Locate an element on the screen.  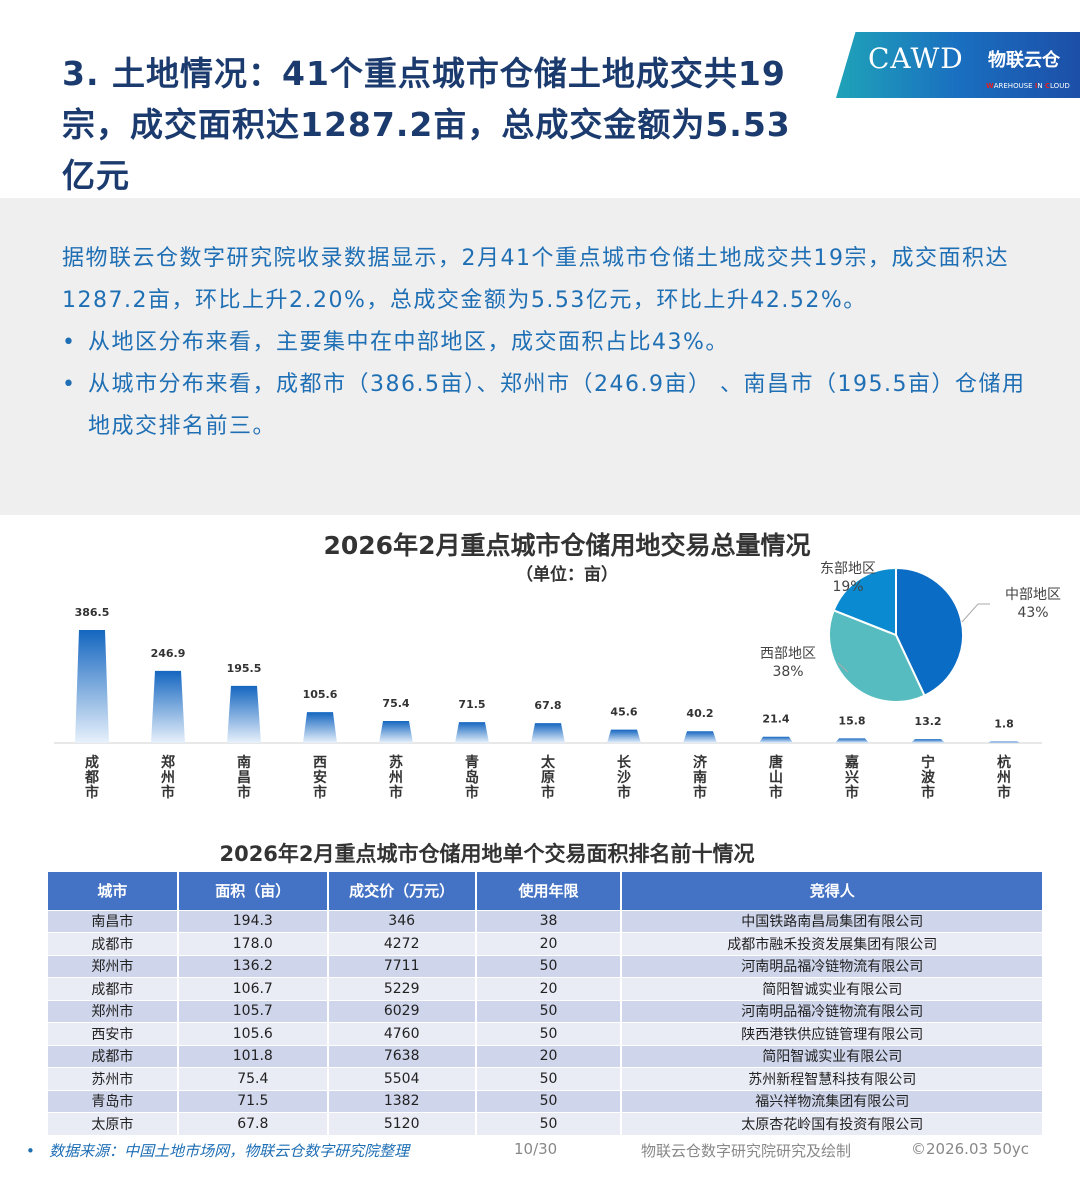
bar-value-label: 75.4 is located at coordinates (395, 703).